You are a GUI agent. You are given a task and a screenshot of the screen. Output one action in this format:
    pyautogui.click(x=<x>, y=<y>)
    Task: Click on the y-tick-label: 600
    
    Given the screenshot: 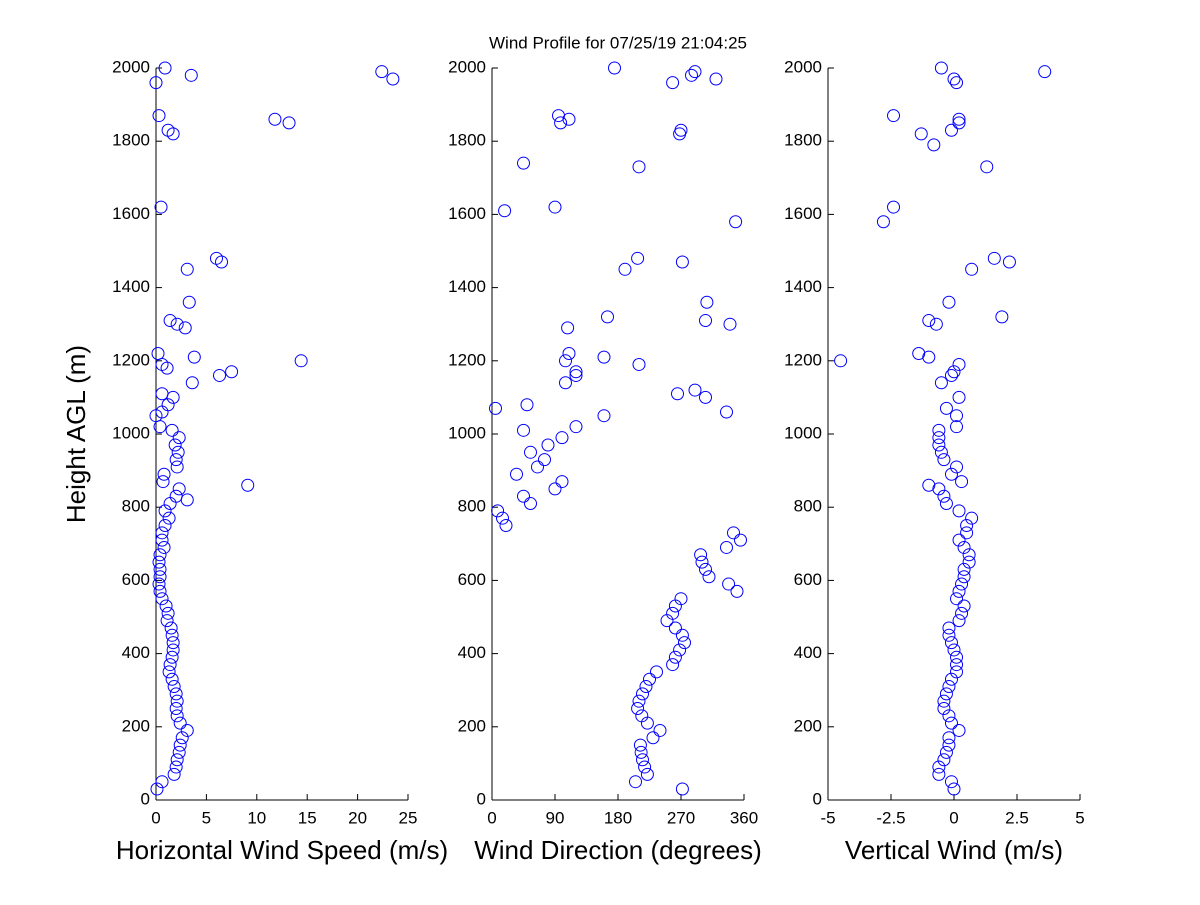 What is the action you would take?
    pyautogui.click(x=472, y=579)
    